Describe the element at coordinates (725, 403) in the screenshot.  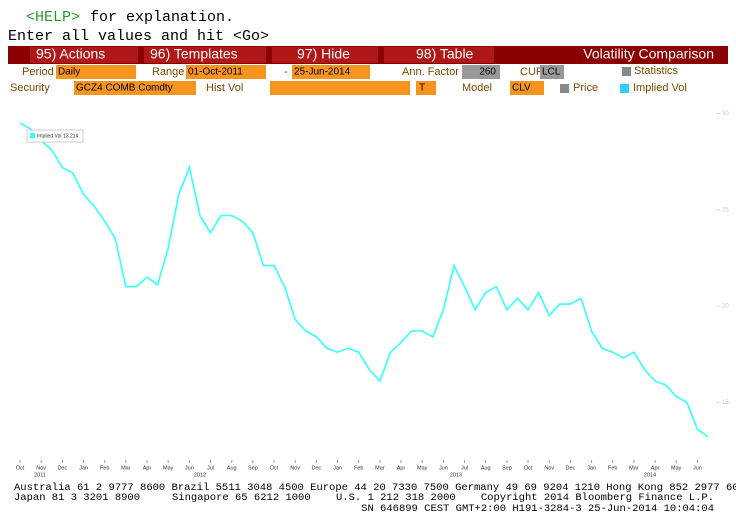
I see `y-tick-label: 15` at that location.